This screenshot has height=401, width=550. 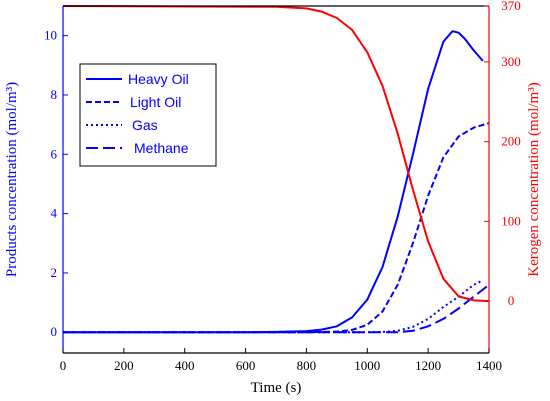 What do you see at coordinates (12, 179) in the screenshot?
I see `y-left-axis-title: Products concentration (mol/m³)` at bounding box center [12, 179].